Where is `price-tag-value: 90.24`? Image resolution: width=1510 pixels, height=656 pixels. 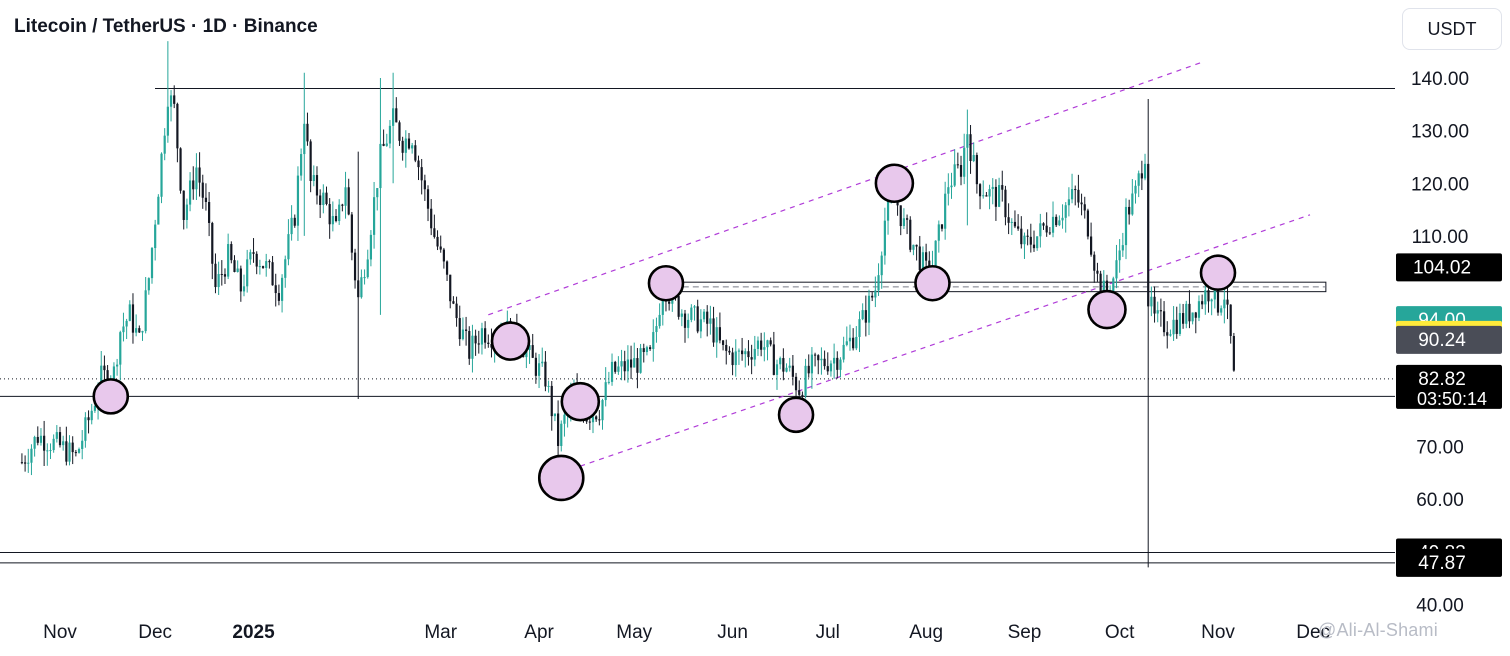 price-tag-value: 90.24 is located at coordinates (1442, 340).